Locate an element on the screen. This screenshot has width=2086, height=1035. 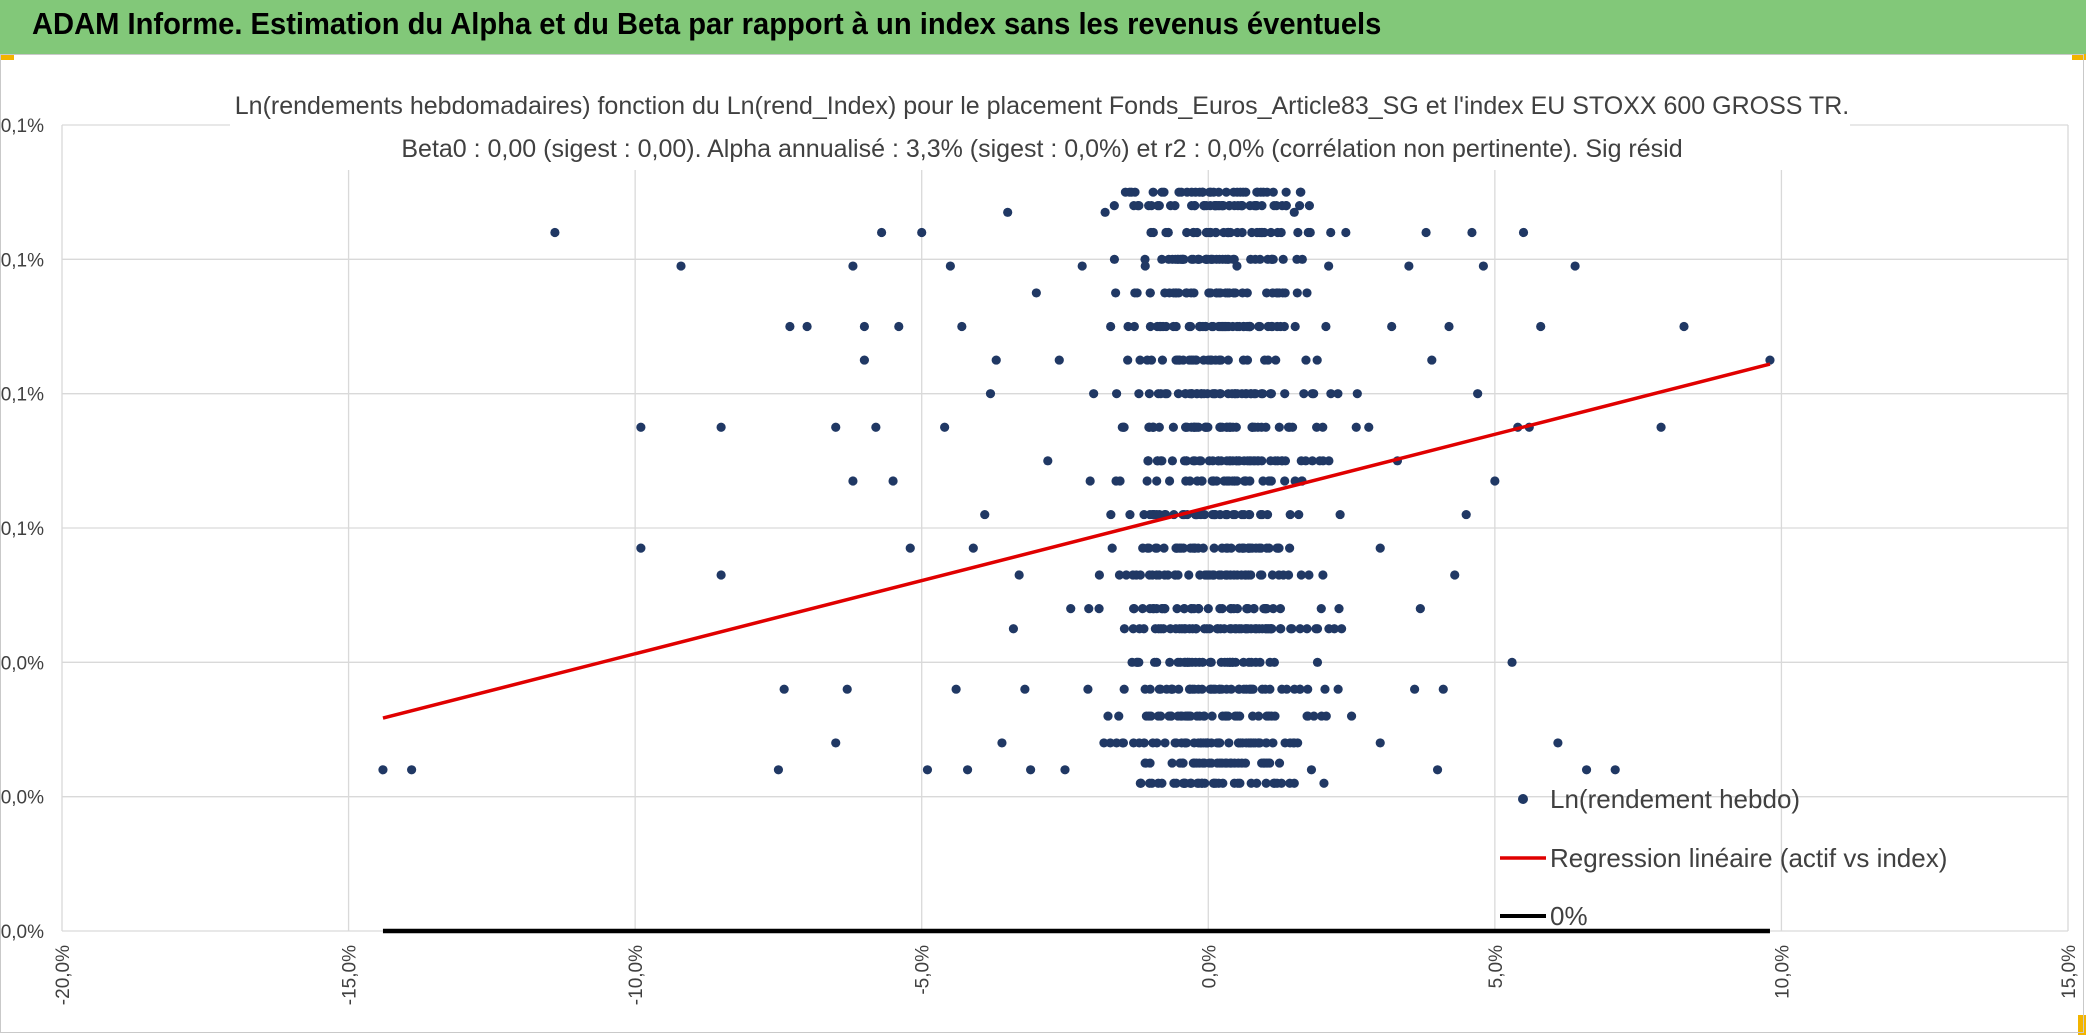
accent-corner-bottom-right is located at coordinates (2082, 1025).